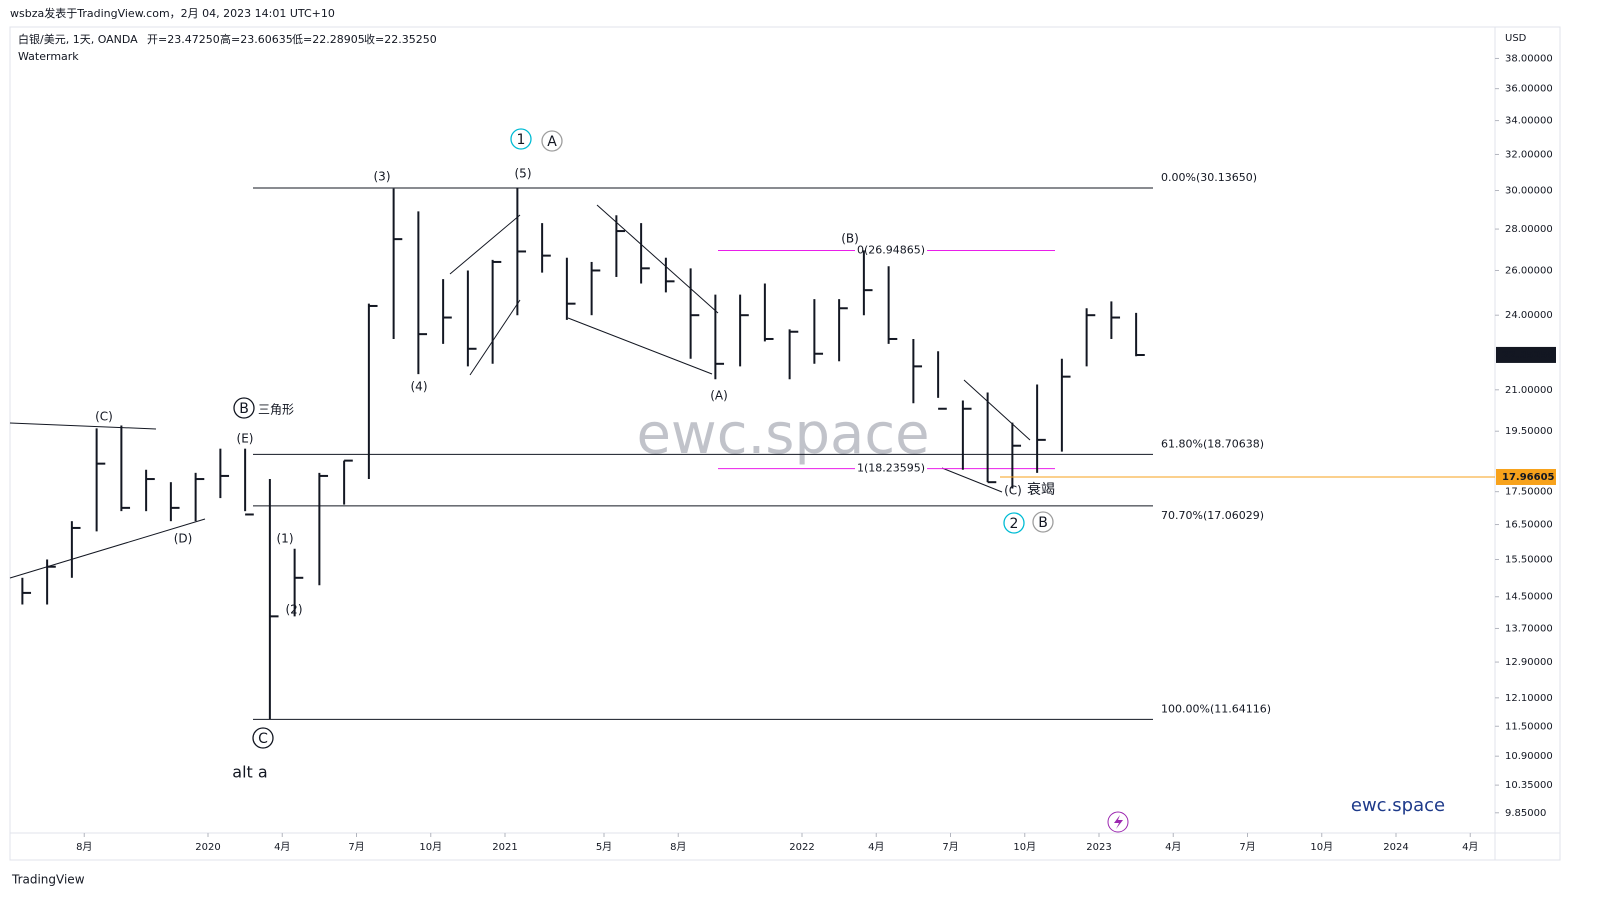 This screenshot has width=1603, height=916. What do you see at coordinates (1216, 708) in the screenshot?
I see `fib-level-label: 100.00%(11.64116)` at bounding box center [1216, 708].